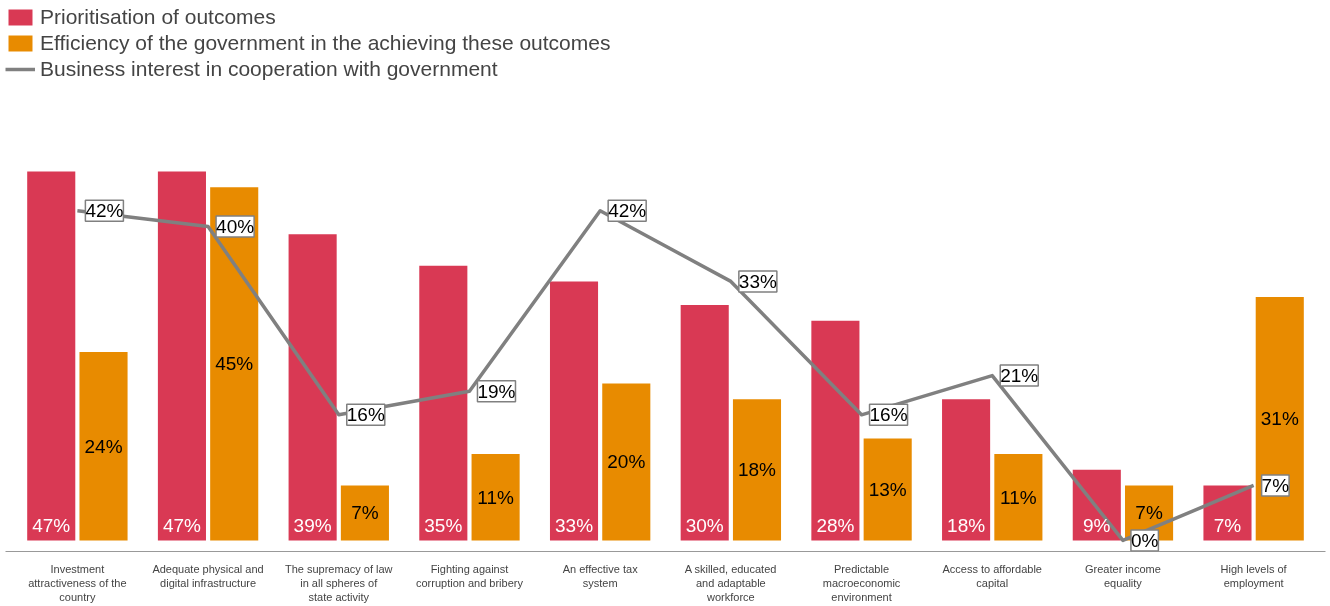  What do you see at coordinates (861, 583) in the screenshot?
I see `x-tick-label: Predictable macroeconomic environment` at bounding box center [861, 583].